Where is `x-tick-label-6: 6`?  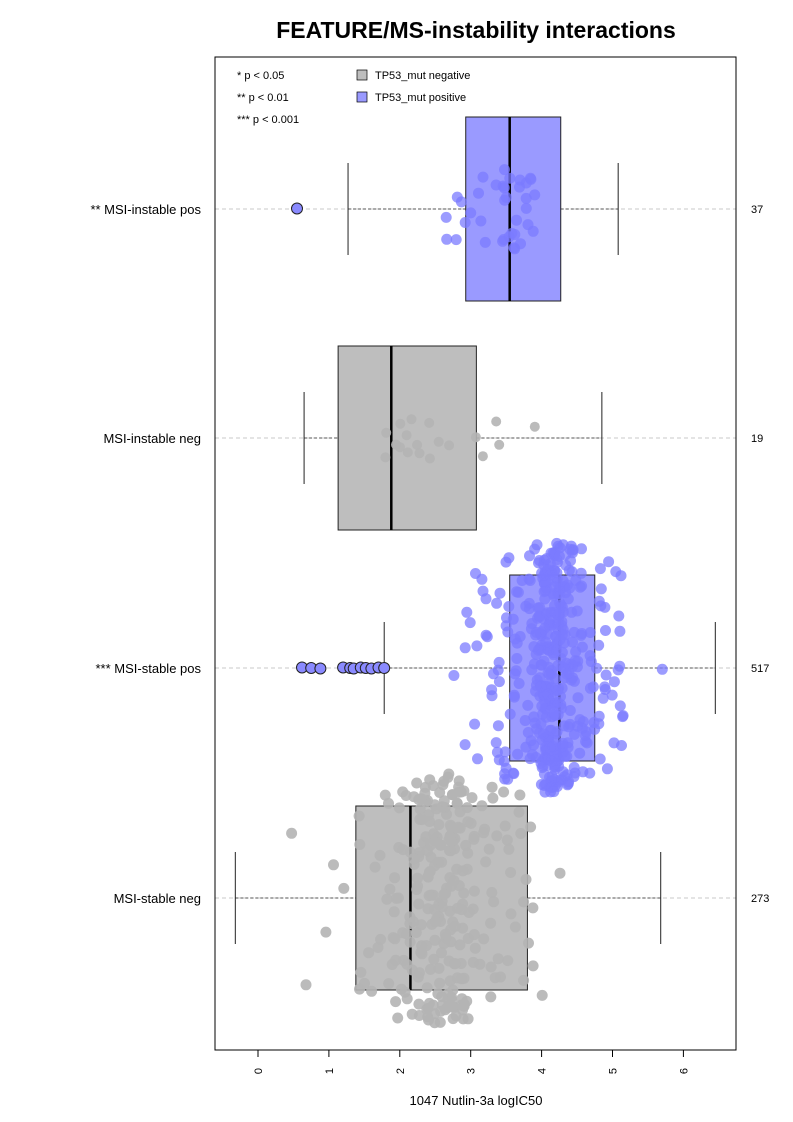
x-tick-label-6: 6 is located at coordinates (684, 1071).